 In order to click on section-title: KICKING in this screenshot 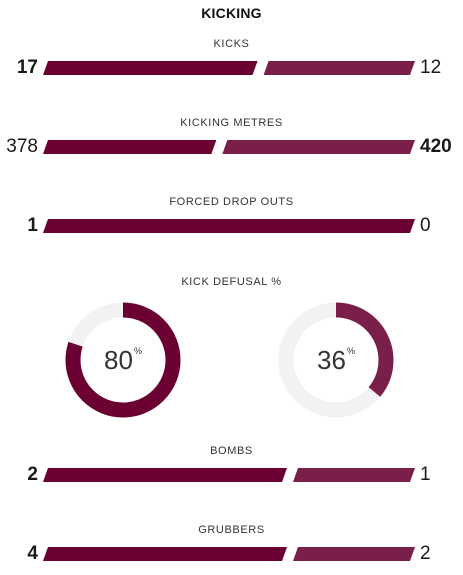, I will do `click(231, 13)`.